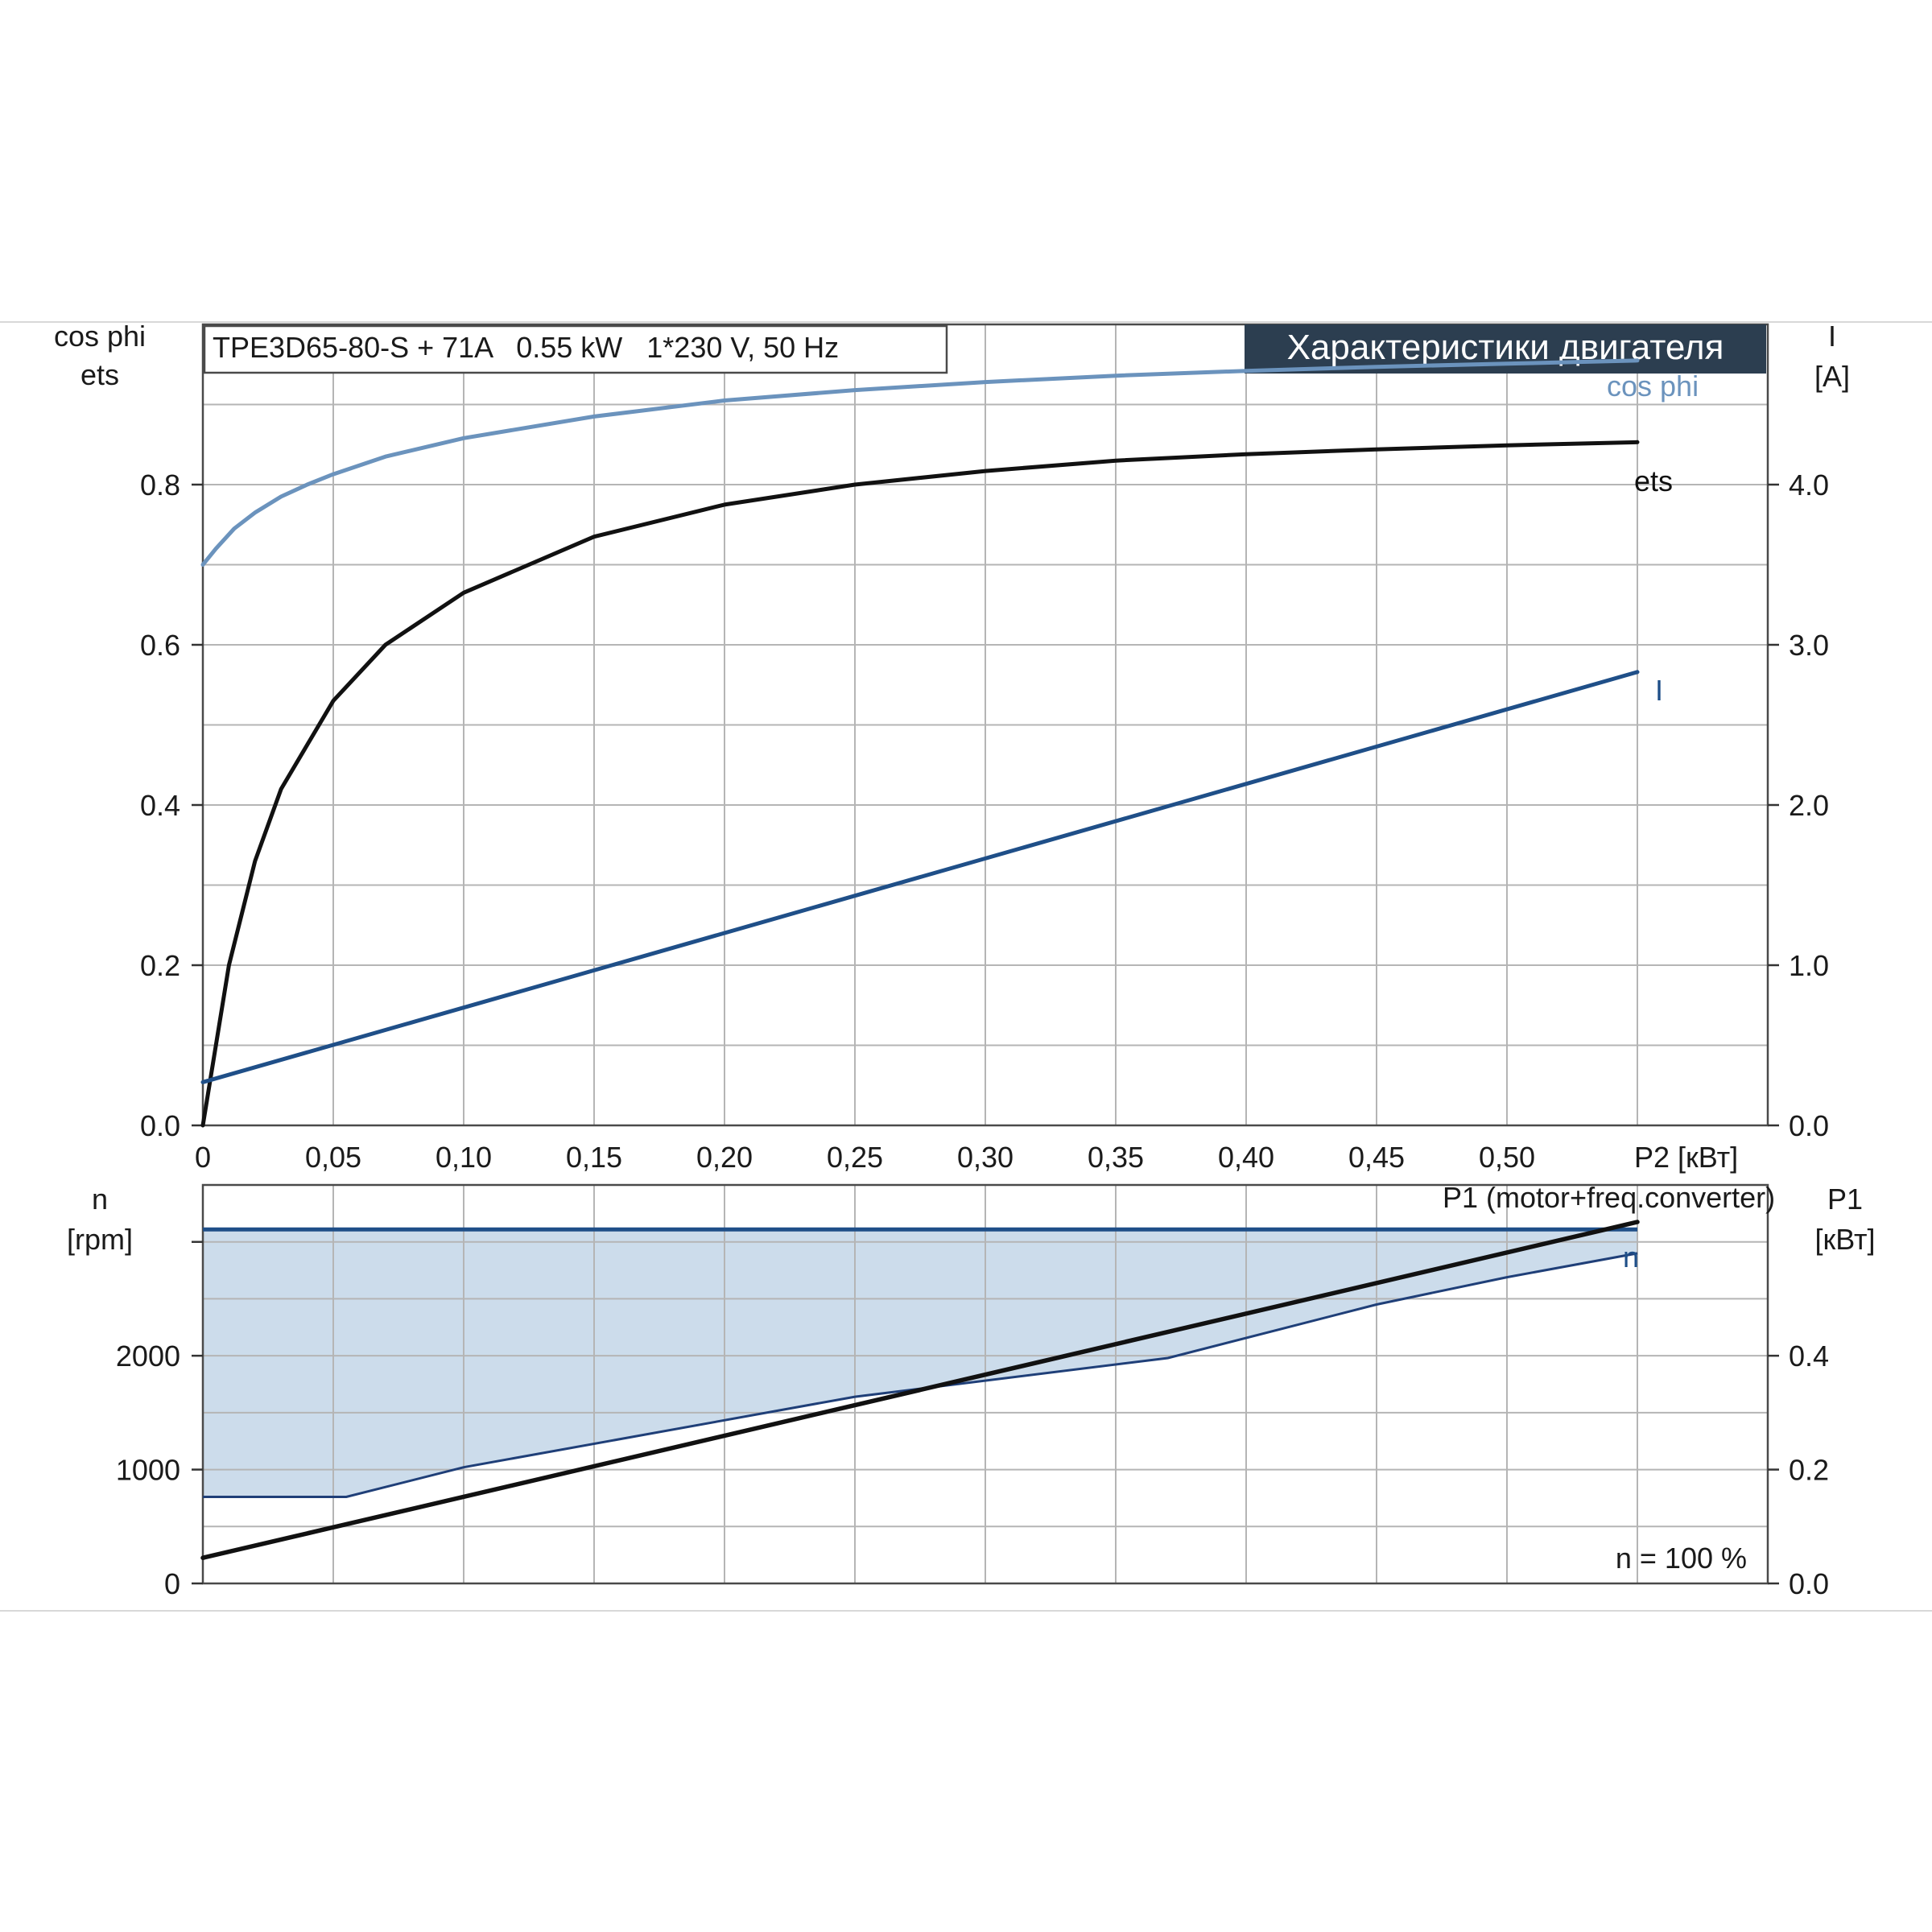 The image size is (1932, 1932). What do you see at coordinates (100, 1199) in the screenshot?
I see `left-axis-title-n: n` at bounding box center [100, 1199].